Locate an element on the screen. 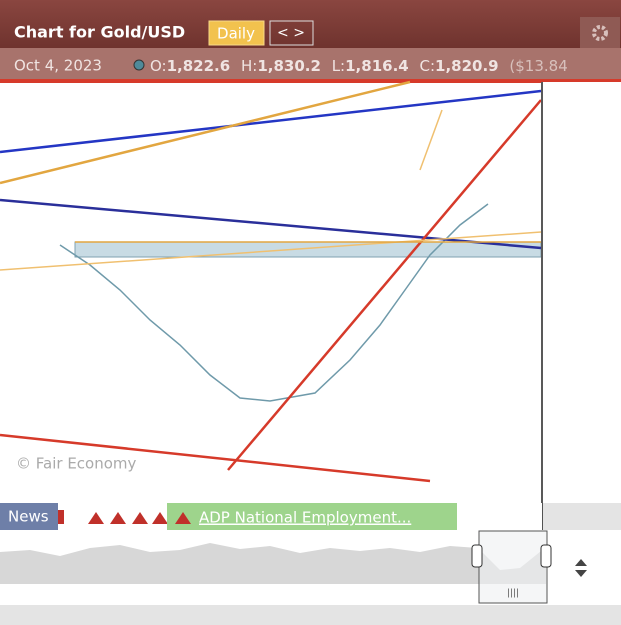 The image size is (621, 625). info-bar is located at coordinates (310, 65).